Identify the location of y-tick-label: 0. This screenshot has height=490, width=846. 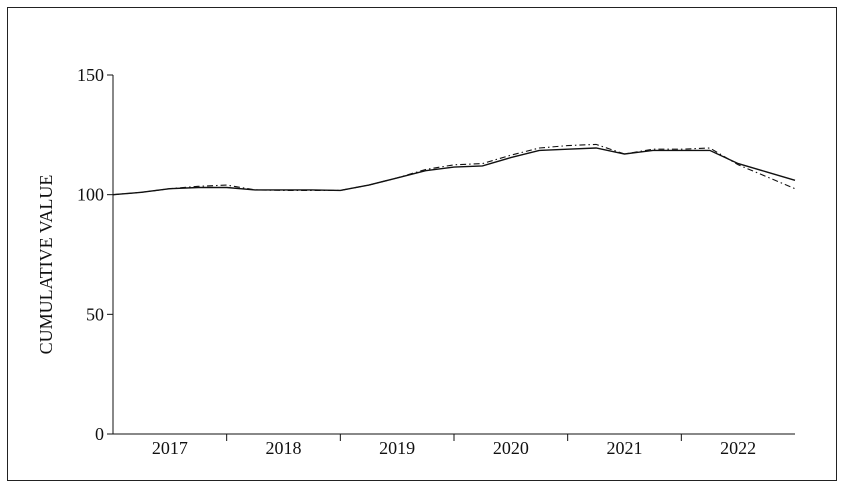
(99, 434).